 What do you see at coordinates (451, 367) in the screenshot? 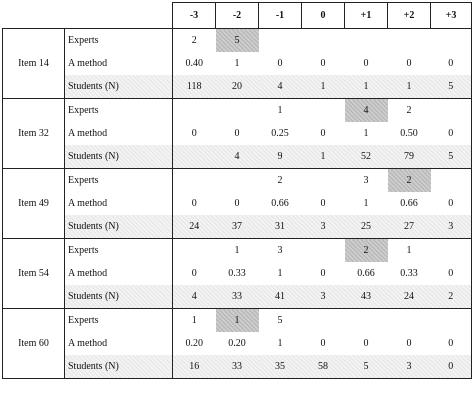
I see `students-cell: 0` at bounding box center [451, 367].